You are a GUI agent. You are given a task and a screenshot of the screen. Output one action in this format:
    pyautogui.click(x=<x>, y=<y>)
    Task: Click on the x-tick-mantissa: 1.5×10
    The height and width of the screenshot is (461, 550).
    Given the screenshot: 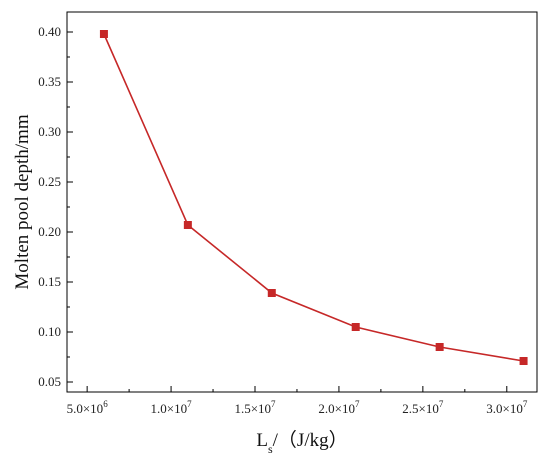 What is the action you would take?
    pyautogui.click(x=252, y=408)
    